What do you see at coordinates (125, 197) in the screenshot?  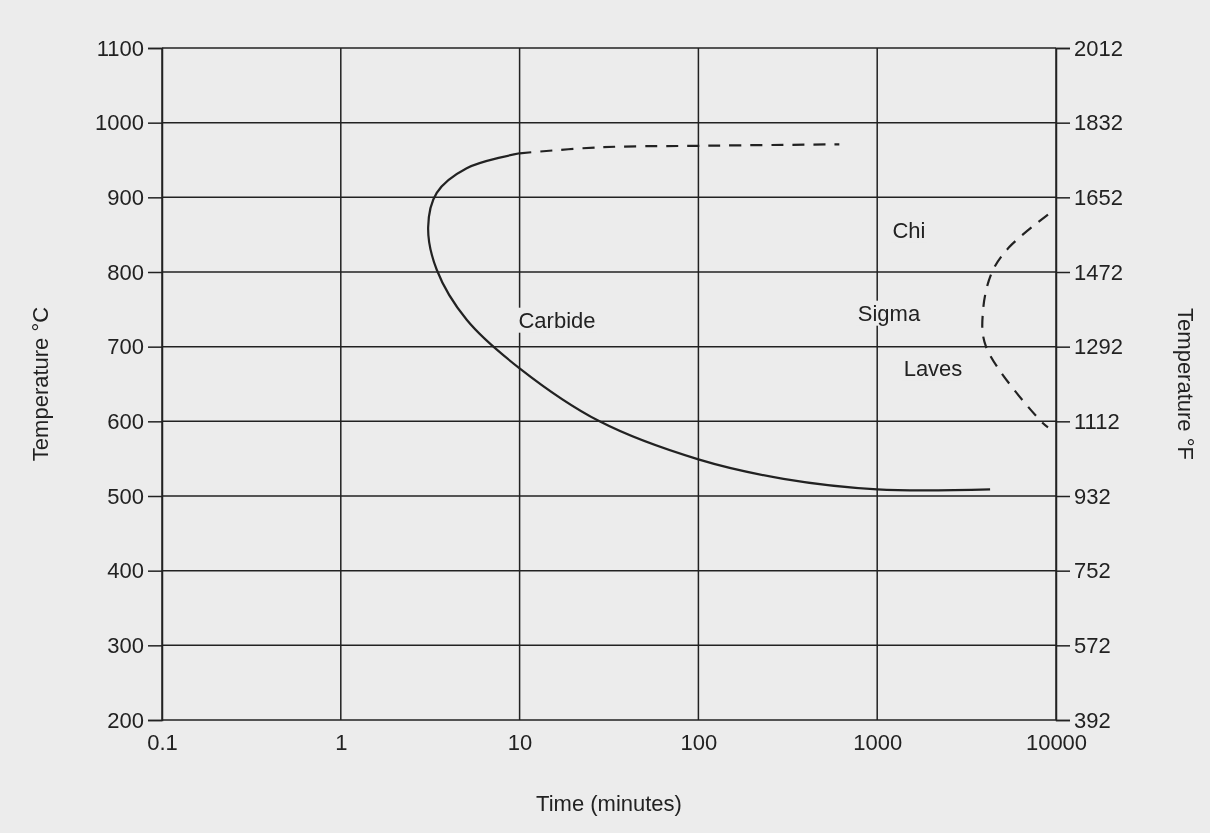 I see `y-tick-label: 900` at bounding box center [125, 197].